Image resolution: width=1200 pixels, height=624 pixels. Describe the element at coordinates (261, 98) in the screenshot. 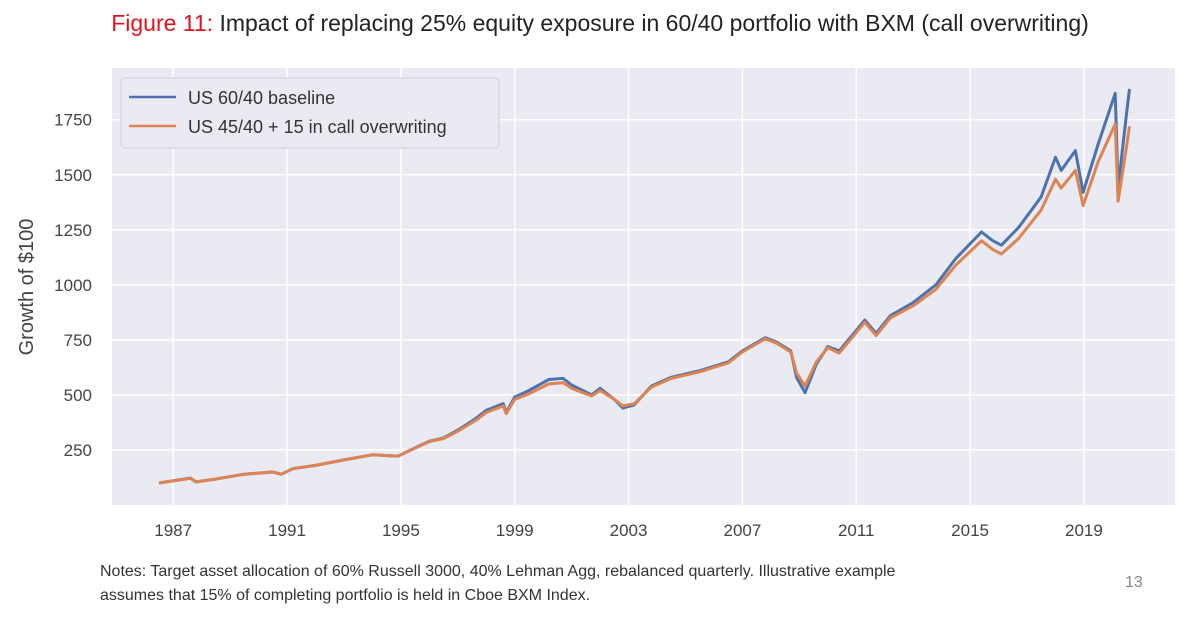

I see `legend-label-baseline: US 60/40 baseline` at that location.